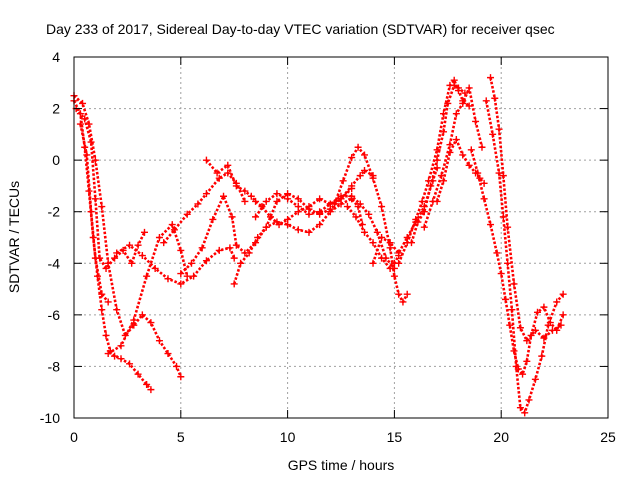 This screenshot has width=640, height=480. What do you see at coordinates (50, 418) in the screenshot?
I see `y-tick-label: -10` at bounding box center [50, 418].